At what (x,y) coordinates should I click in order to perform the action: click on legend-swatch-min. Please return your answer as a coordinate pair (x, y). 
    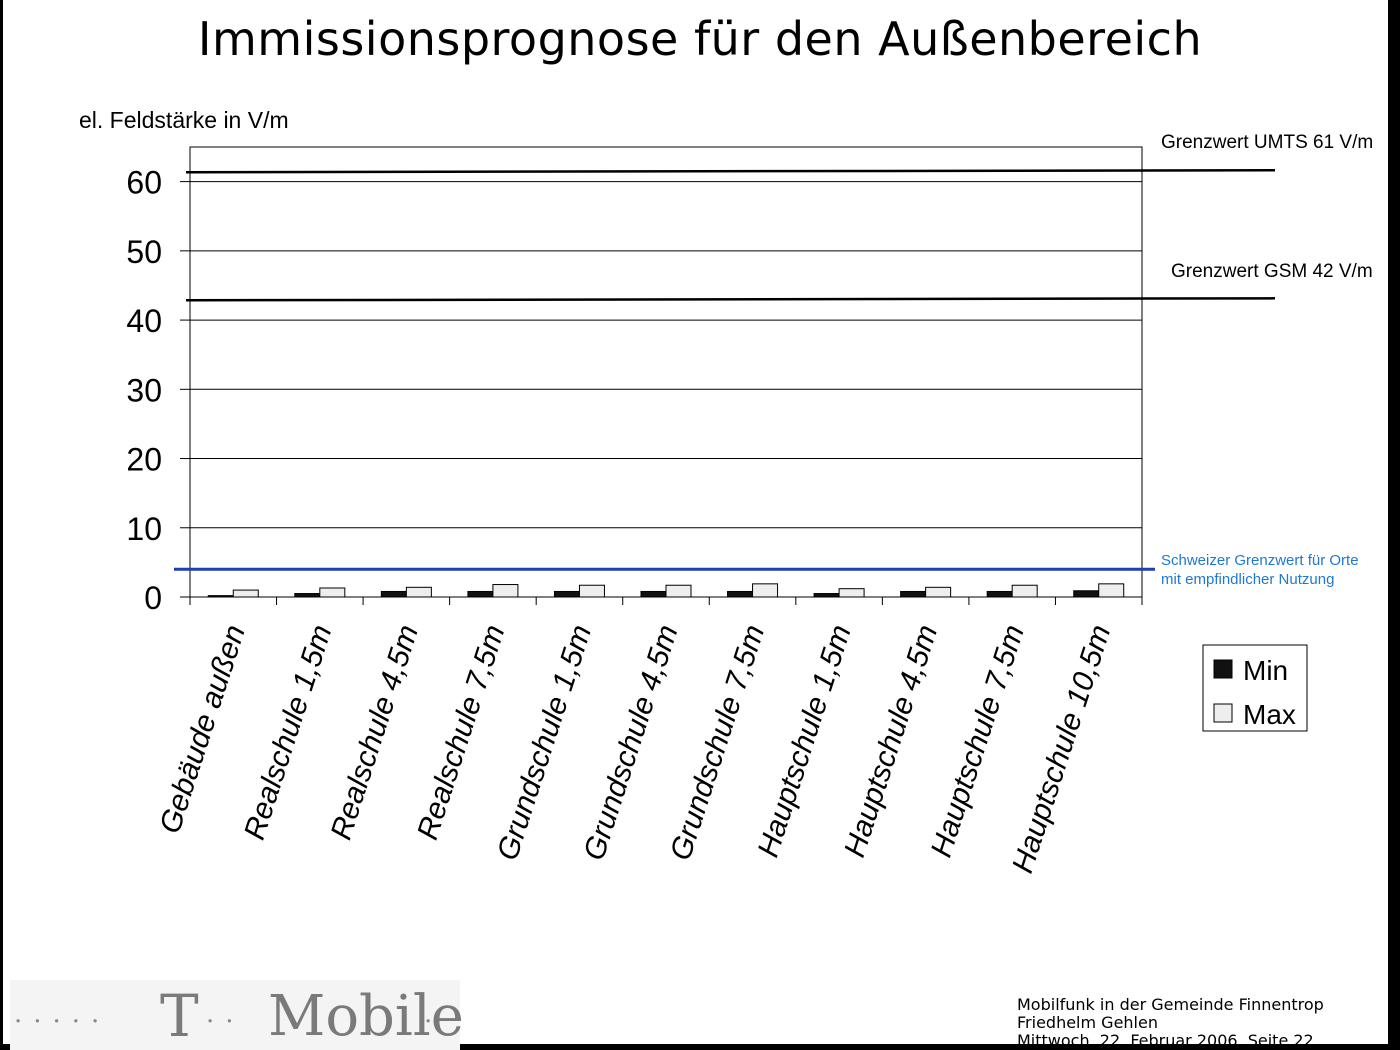
    Looking at the image, I should click on (1223, 669).